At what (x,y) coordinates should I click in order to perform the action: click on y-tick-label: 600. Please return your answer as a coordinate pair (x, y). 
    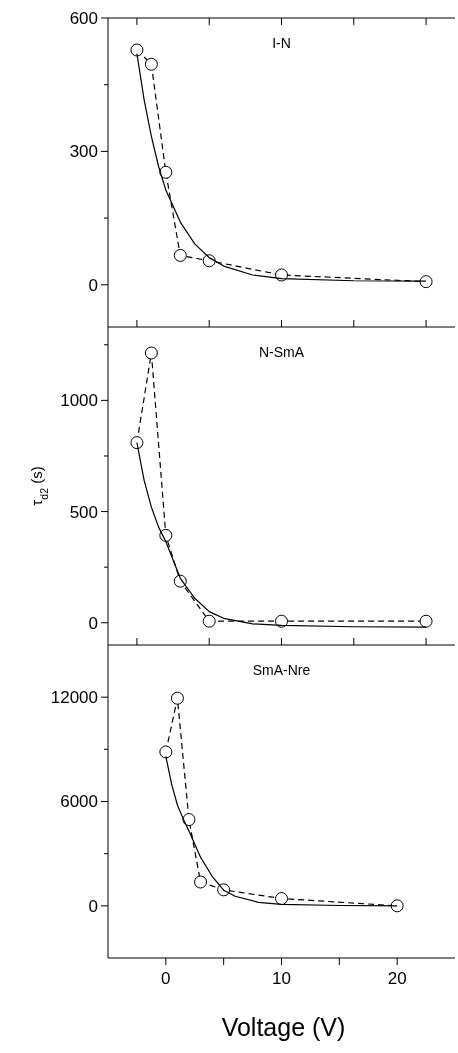
    Looking at the image, I should click on (83, 18).